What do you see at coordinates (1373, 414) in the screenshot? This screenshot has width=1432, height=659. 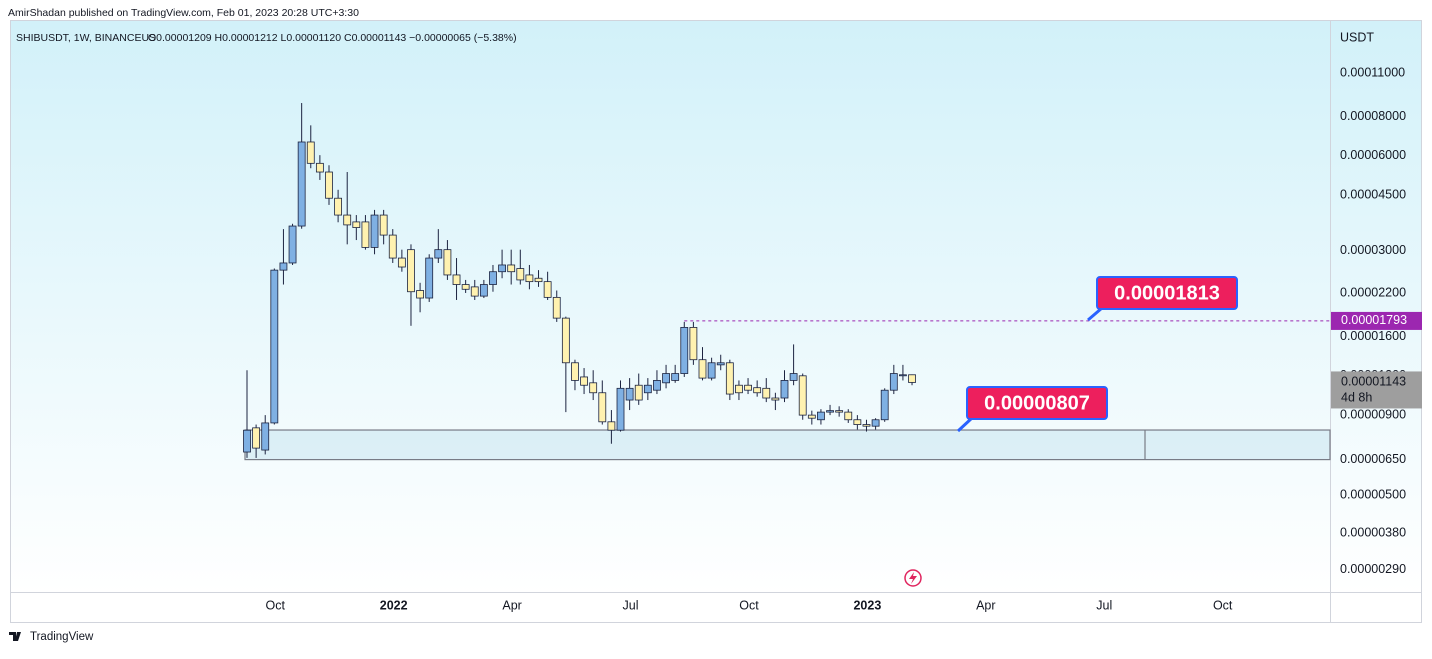 I see `y-tick-label: 0.00000900` at bounding box center [1373, 414].